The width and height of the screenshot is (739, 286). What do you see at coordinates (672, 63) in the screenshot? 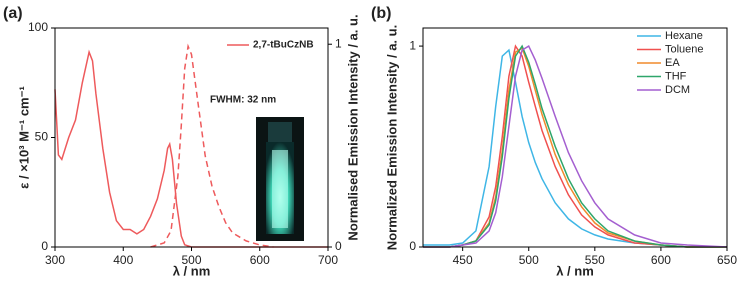
I see `legend-label: EA` at bounding box center [672, 63].